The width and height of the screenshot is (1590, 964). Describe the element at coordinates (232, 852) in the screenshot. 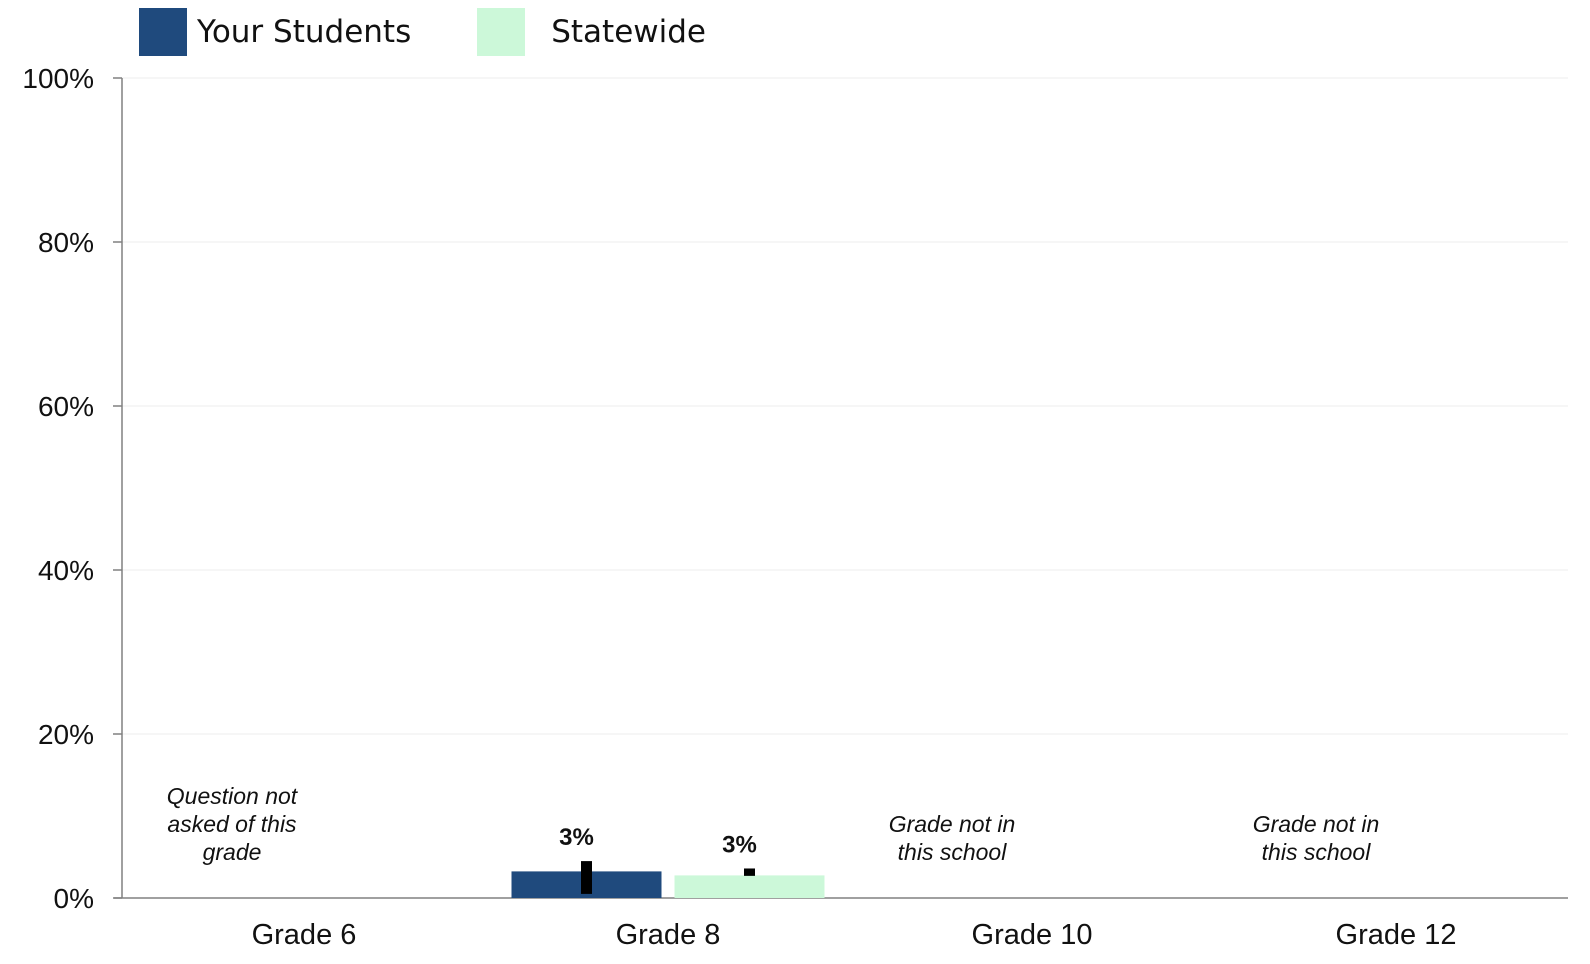

I see `note-text: grade` at that location.